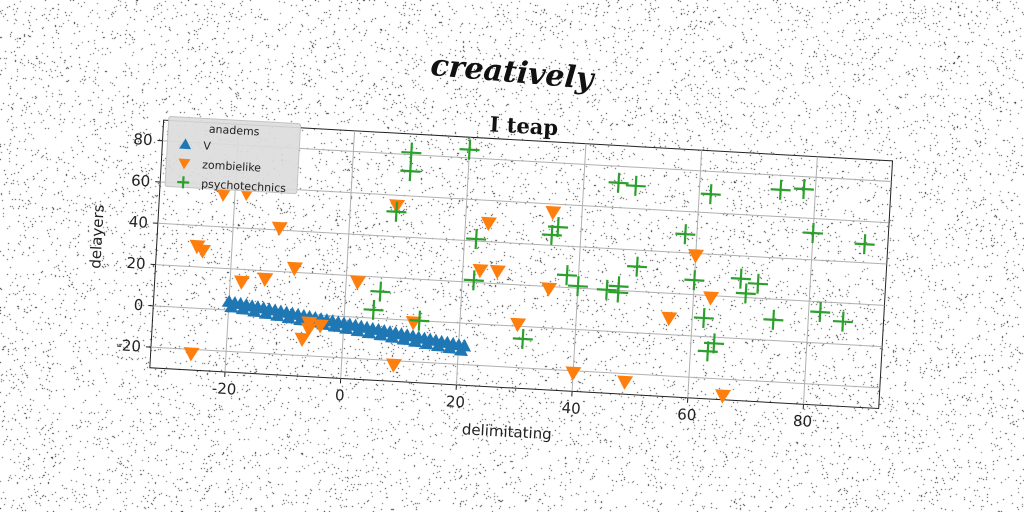 Image resolution: width=1024 pixels, height=512 pixels. What do you see at coordinates (802, 421) in the screenshot?
I see `x-tick-label: 80` at bounding box center [802, 421].